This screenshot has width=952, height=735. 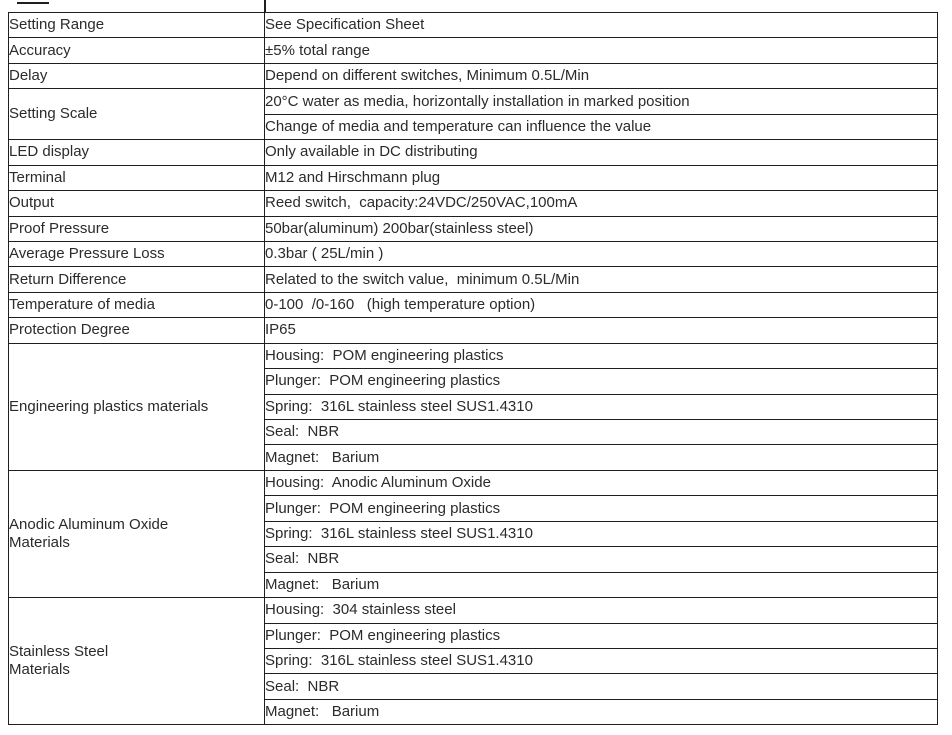 I want to click on spec-label-anodic-aluminum-oxide-materials: Anodic Aluminum Oxide Materials, so click(x=136, y=534).